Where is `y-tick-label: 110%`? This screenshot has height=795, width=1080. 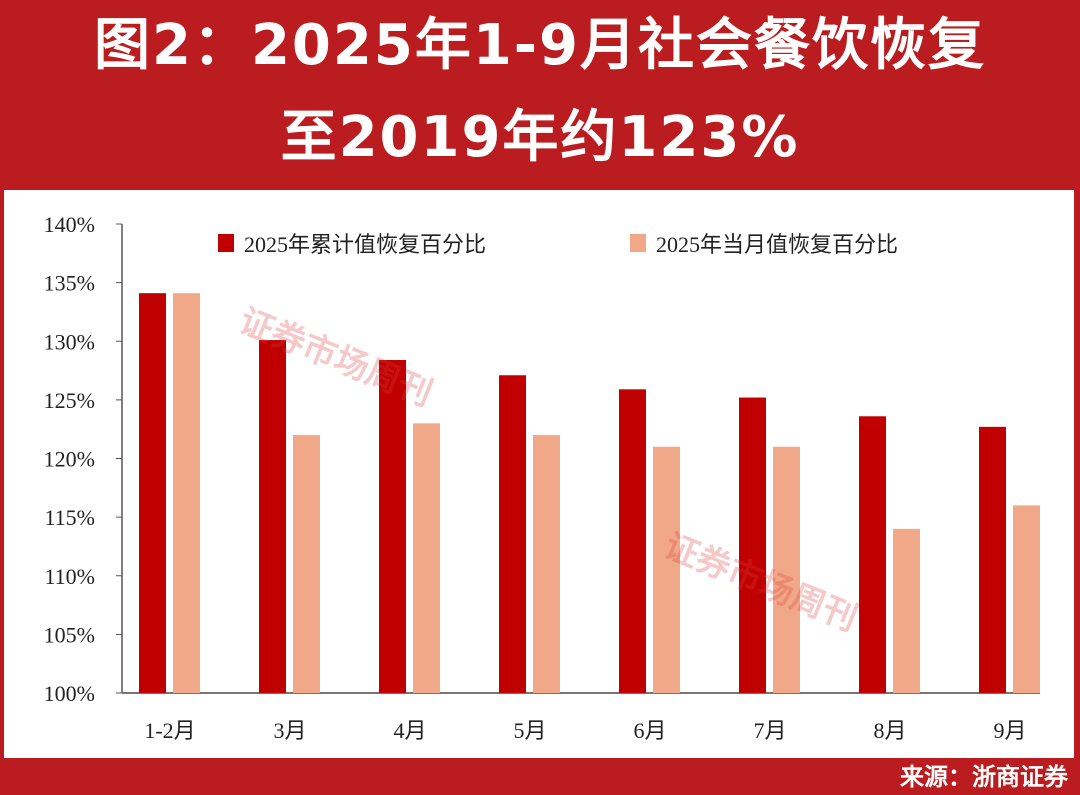
y-tick-label: 110% is located at coordinates (69, 576).